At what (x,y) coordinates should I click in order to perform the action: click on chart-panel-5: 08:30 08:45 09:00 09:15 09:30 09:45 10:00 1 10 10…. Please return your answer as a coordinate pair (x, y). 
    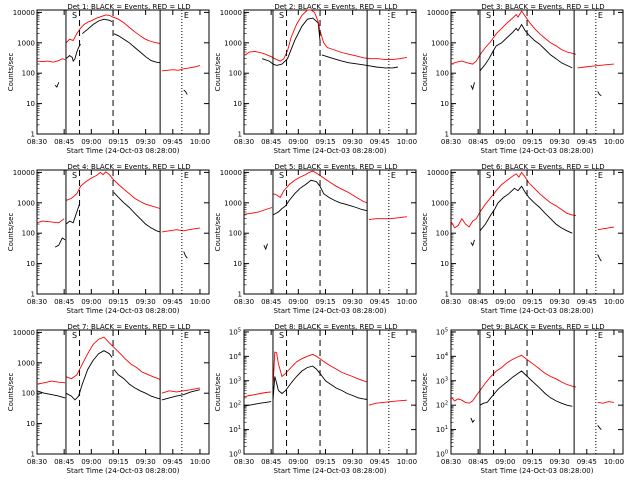
    Looking at the image, I should click on (315, 239).